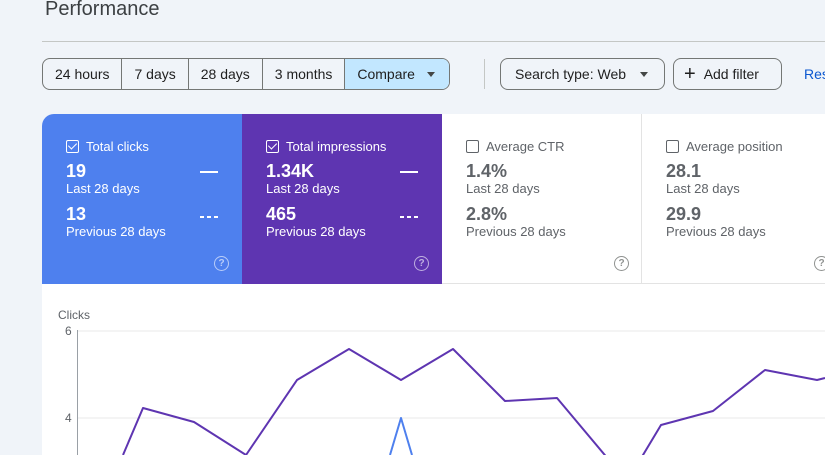 Image resolution: width=825 pixels, height=455 pixels. I want to click on reset-link: Reset, so click(814, 74).